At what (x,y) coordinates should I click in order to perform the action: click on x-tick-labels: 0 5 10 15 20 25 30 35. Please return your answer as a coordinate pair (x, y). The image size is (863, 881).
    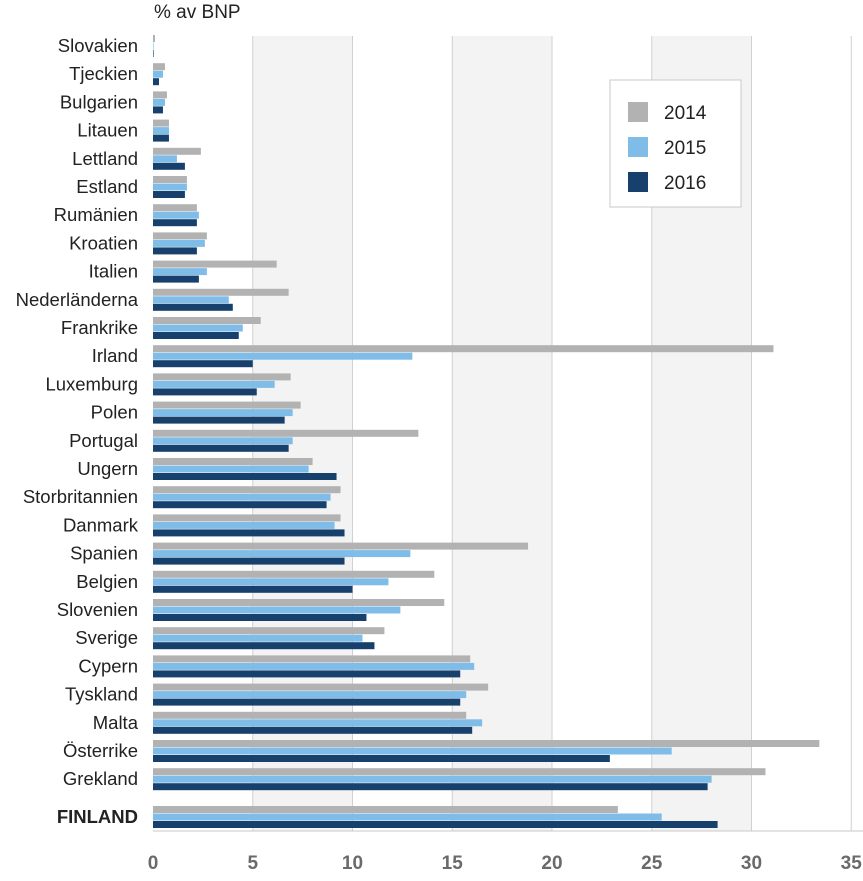
    Looking at the image, I should click on (505, 863).